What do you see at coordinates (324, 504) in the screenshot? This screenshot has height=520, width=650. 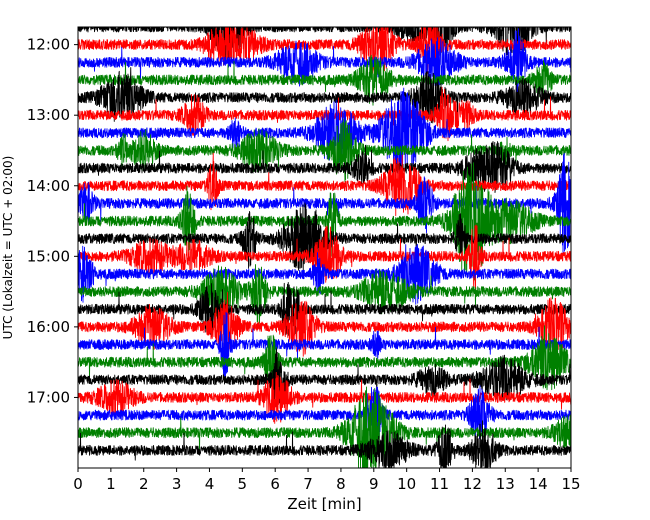 I see `x-axis-label: Zeit [min]` at bounding box center [324, 504].